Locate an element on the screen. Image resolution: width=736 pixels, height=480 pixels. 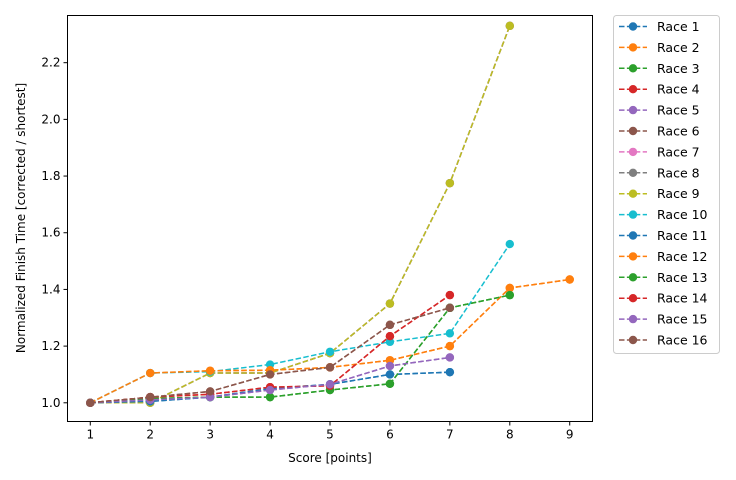
legend-entry: Race 10 is located at coordinates (663, 214).